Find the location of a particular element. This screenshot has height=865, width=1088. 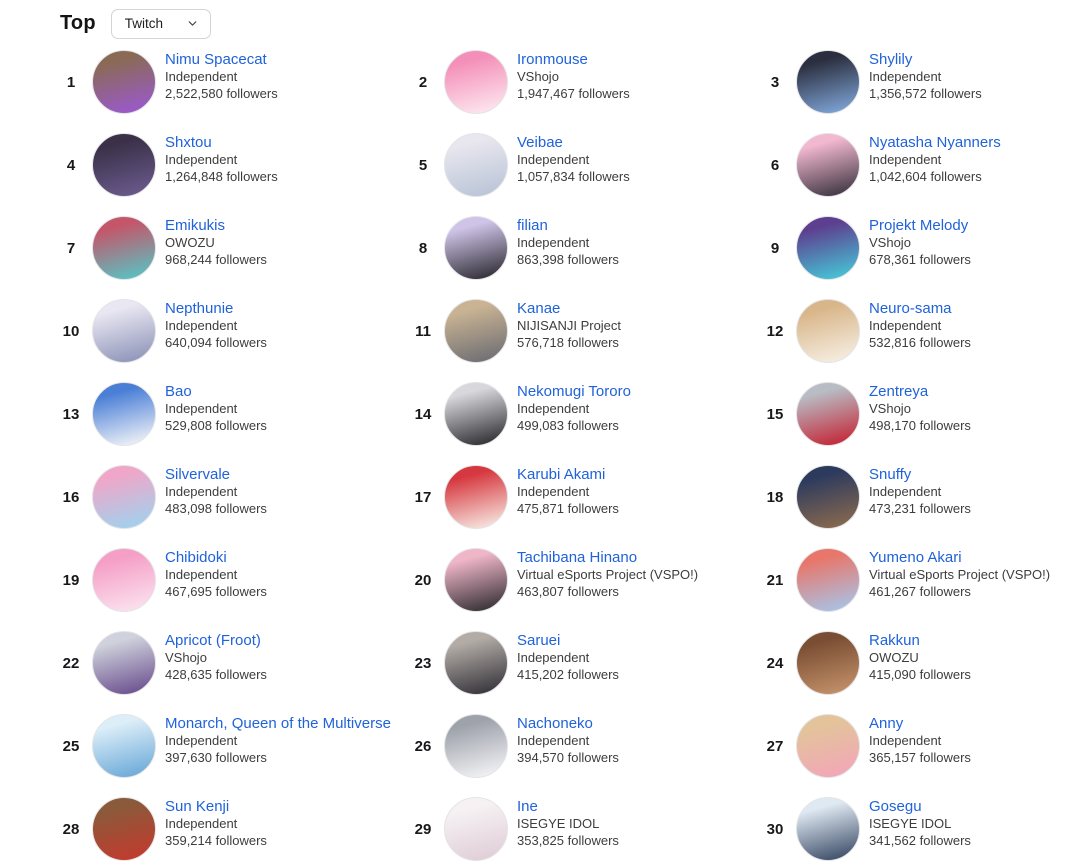

streamer-name-link: Emikukis is located at coordinates (195, 225).